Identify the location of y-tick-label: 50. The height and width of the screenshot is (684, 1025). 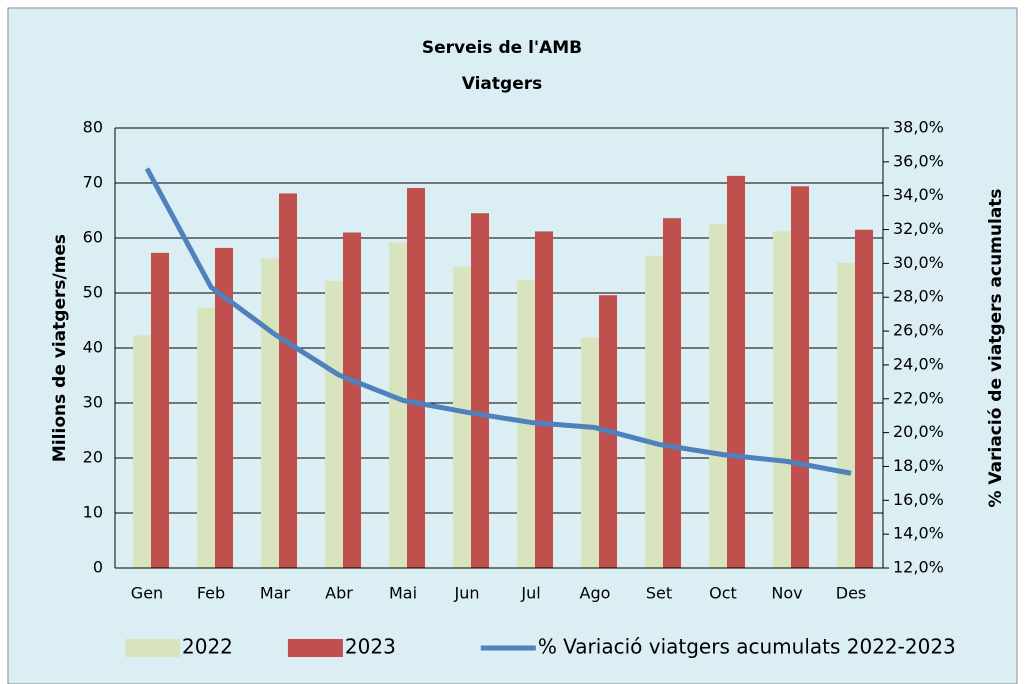
(93, 292).